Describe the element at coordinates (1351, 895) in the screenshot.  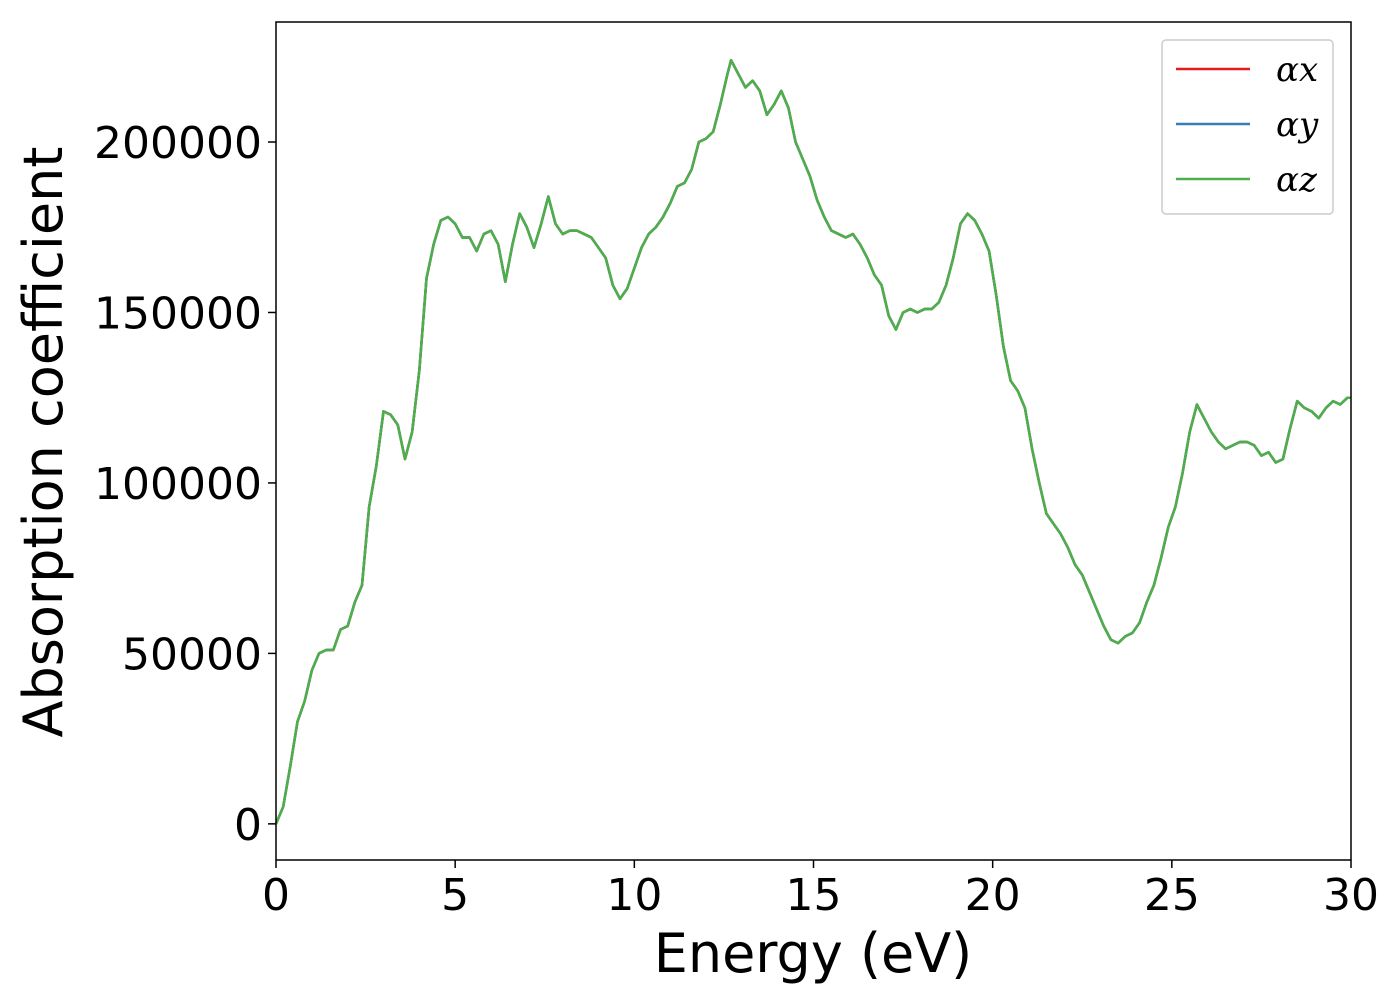
I see `x-tick-label: 30` at that location.